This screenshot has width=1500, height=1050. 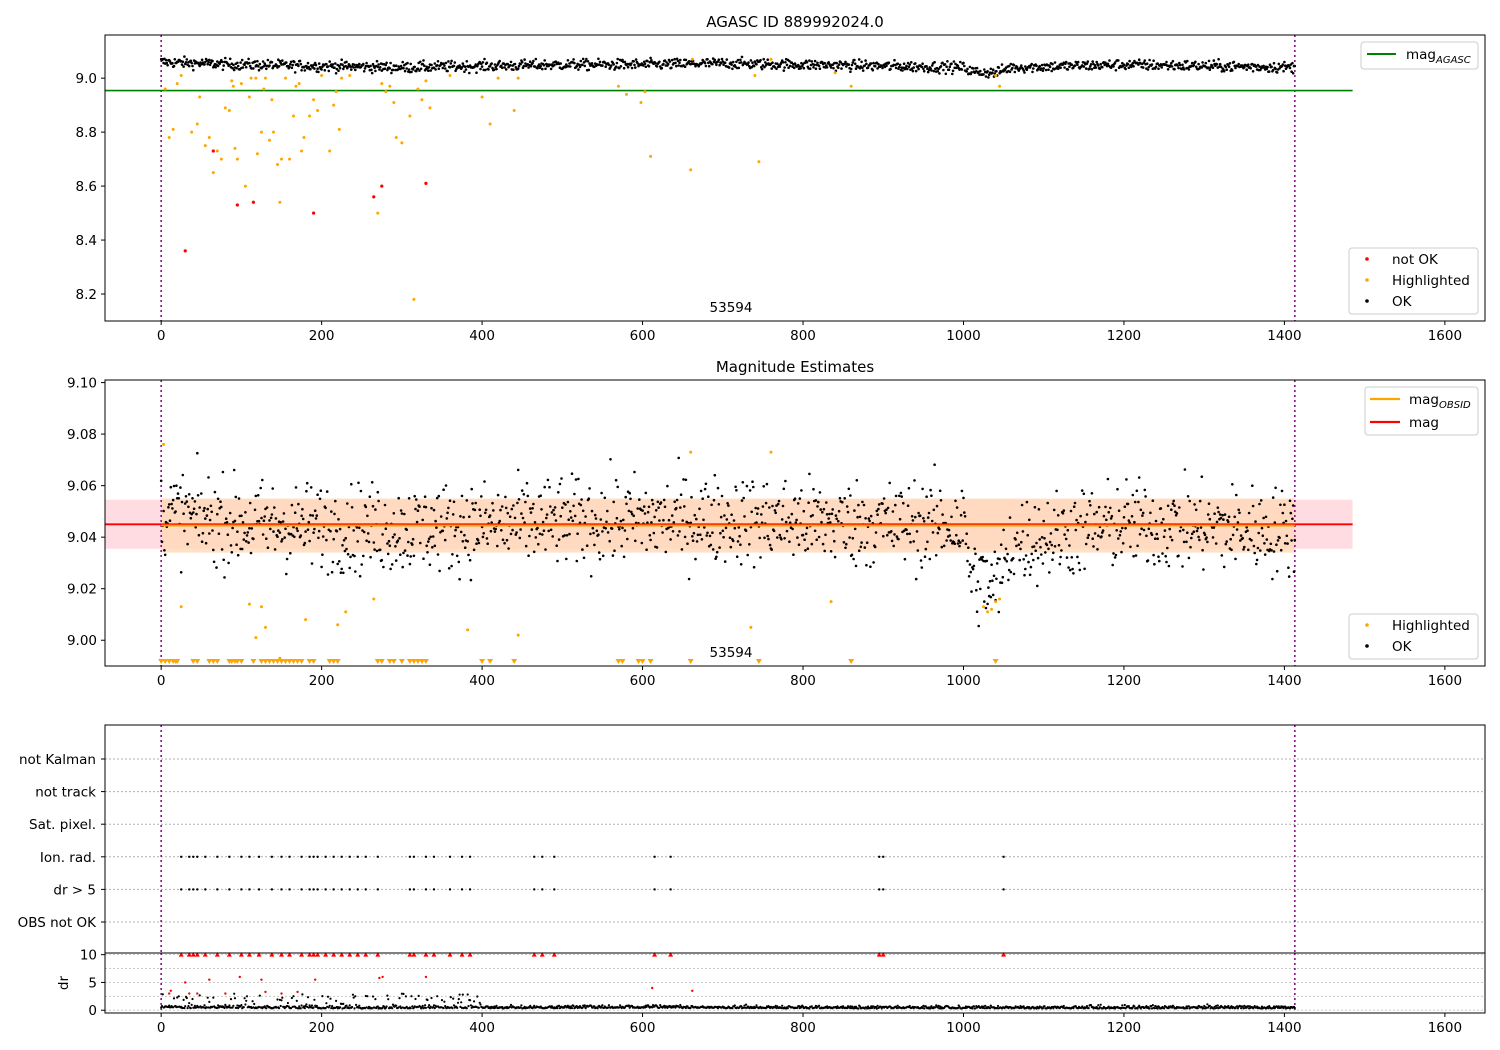 What do you see at coordinates (1419, 55) in the screenshot?
I see `panel1-line-legend` at bounding box center [1419, 55].